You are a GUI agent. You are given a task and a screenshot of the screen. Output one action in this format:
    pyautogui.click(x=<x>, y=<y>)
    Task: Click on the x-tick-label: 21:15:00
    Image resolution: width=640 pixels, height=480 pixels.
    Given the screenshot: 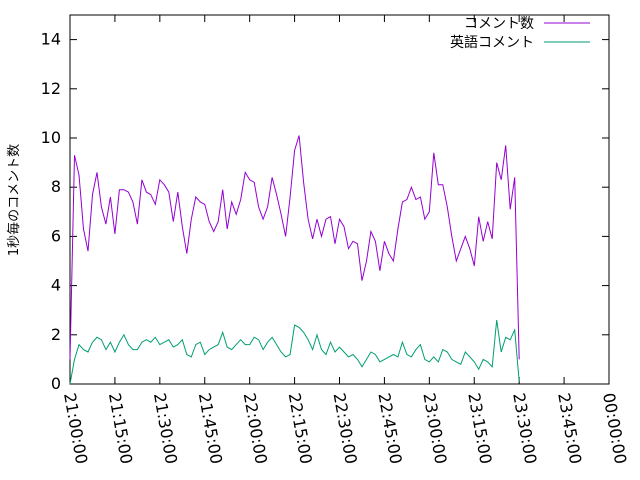 What is the action you would take?
    pyautogui.click(x=120, y=428)
    